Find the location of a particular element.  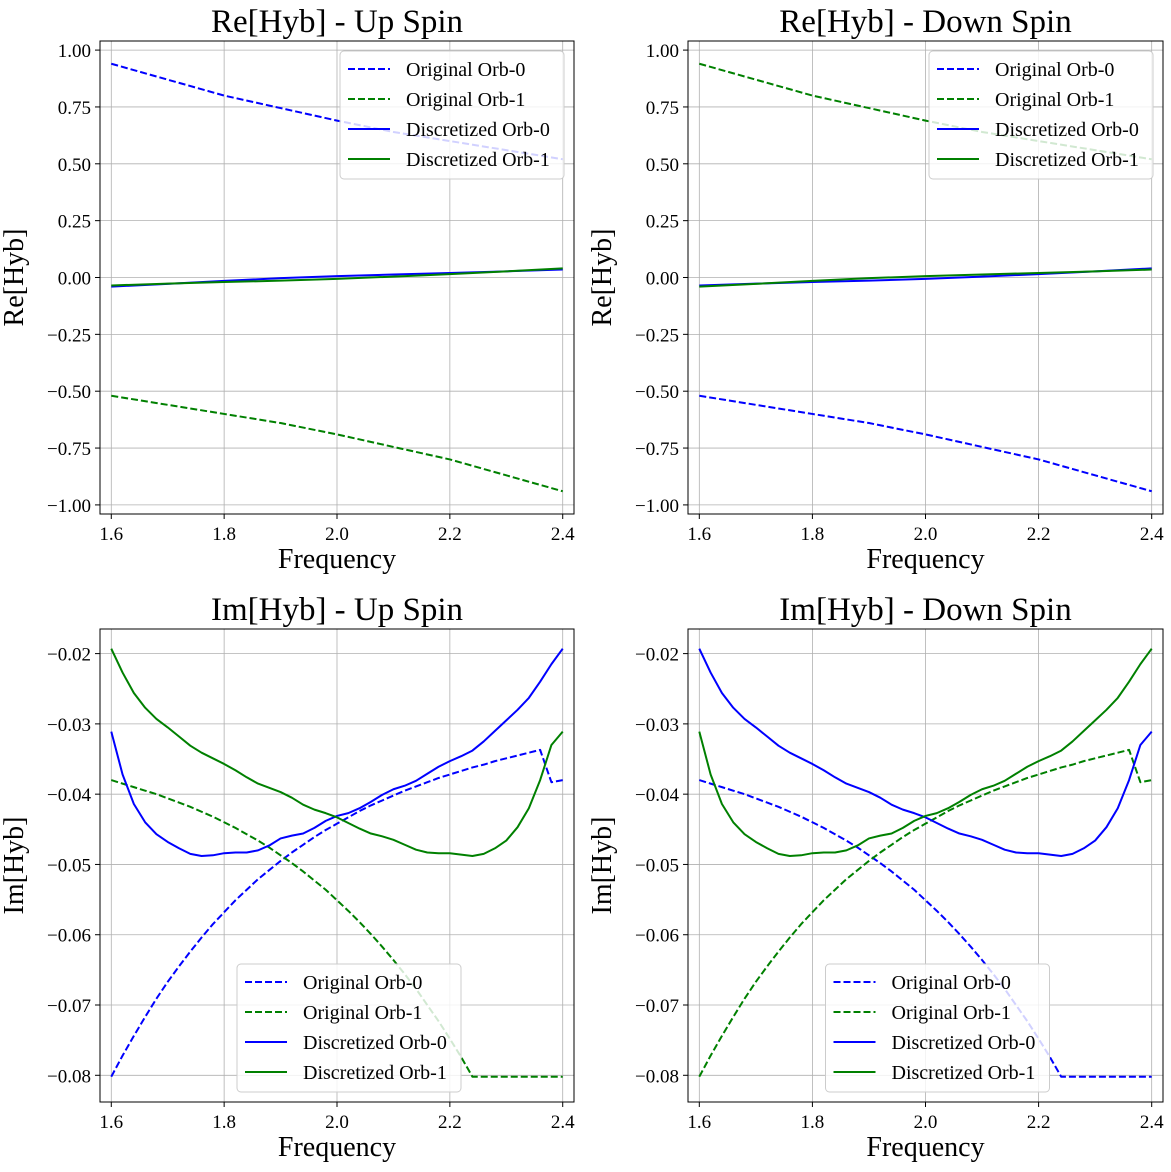

y-tick-label: −0.04 is located at coordinates (657, 795).